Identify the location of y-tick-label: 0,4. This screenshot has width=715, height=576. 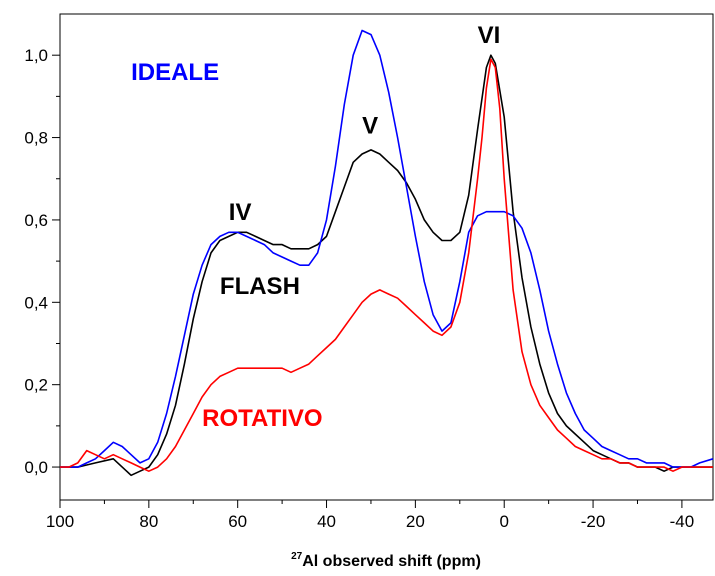
(36, 302).